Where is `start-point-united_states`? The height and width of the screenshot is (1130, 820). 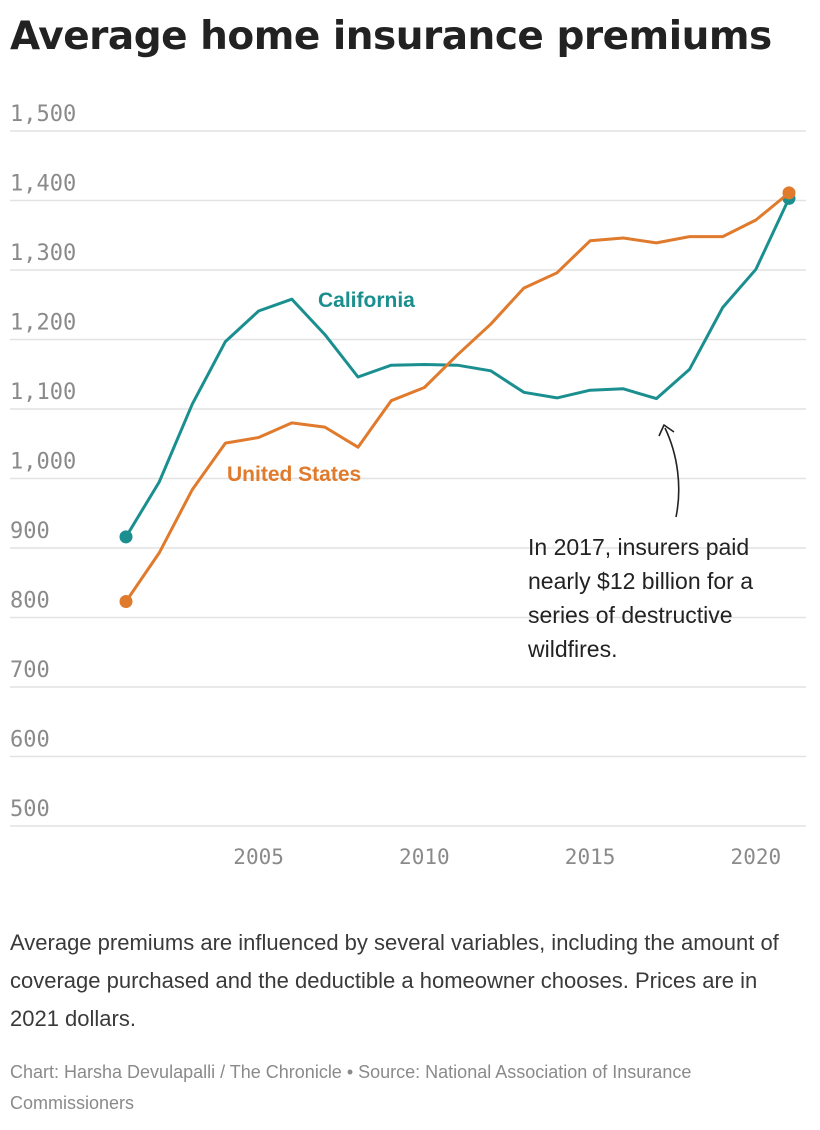 start-point-united_states is located at coordinates (126, 602).